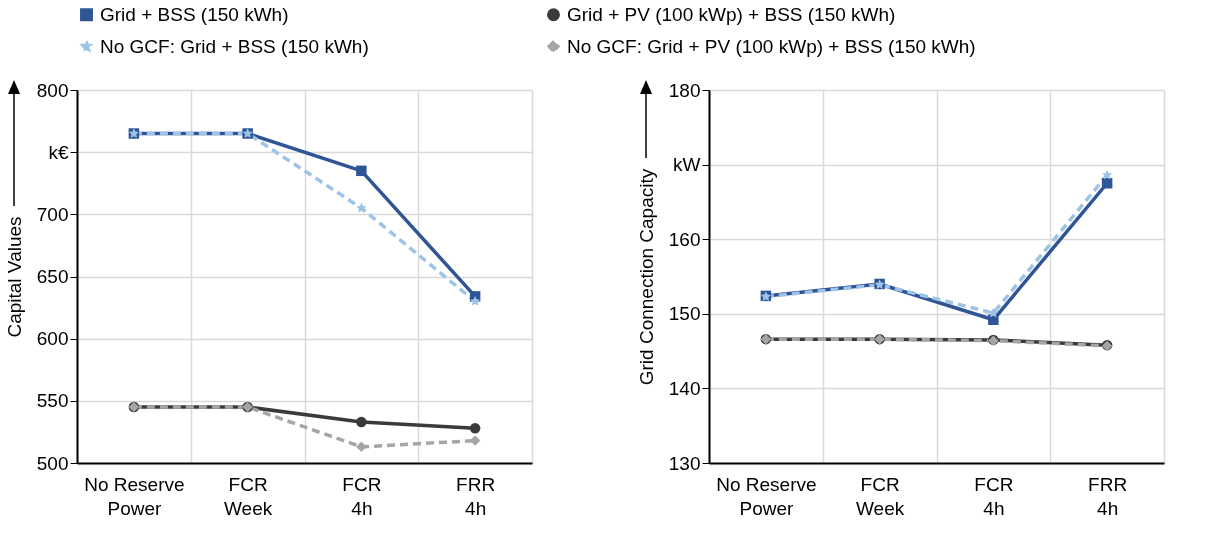  Describe the element at coordinates (684, 90) in the screenshot. I see `y-tick-label: 180` at that location.